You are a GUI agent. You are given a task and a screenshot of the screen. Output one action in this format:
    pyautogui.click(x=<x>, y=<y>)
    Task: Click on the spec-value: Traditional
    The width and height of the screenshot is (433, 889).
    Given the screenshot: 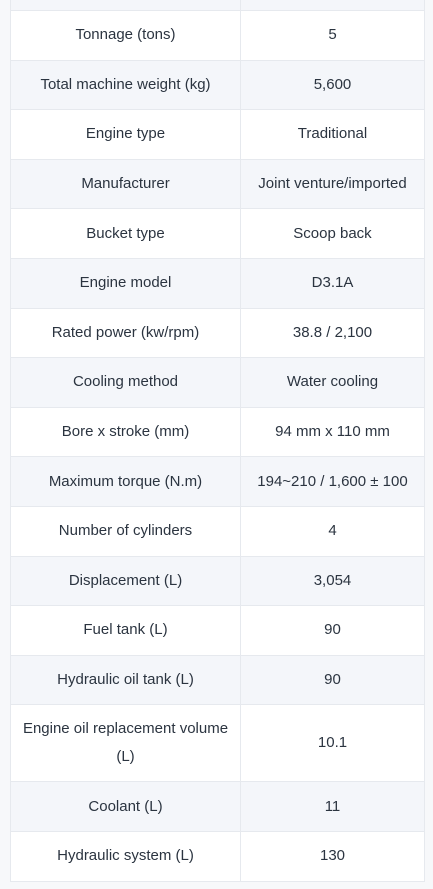 What is the action you would take?
    pyautogui.click(x=332, y=134)
    